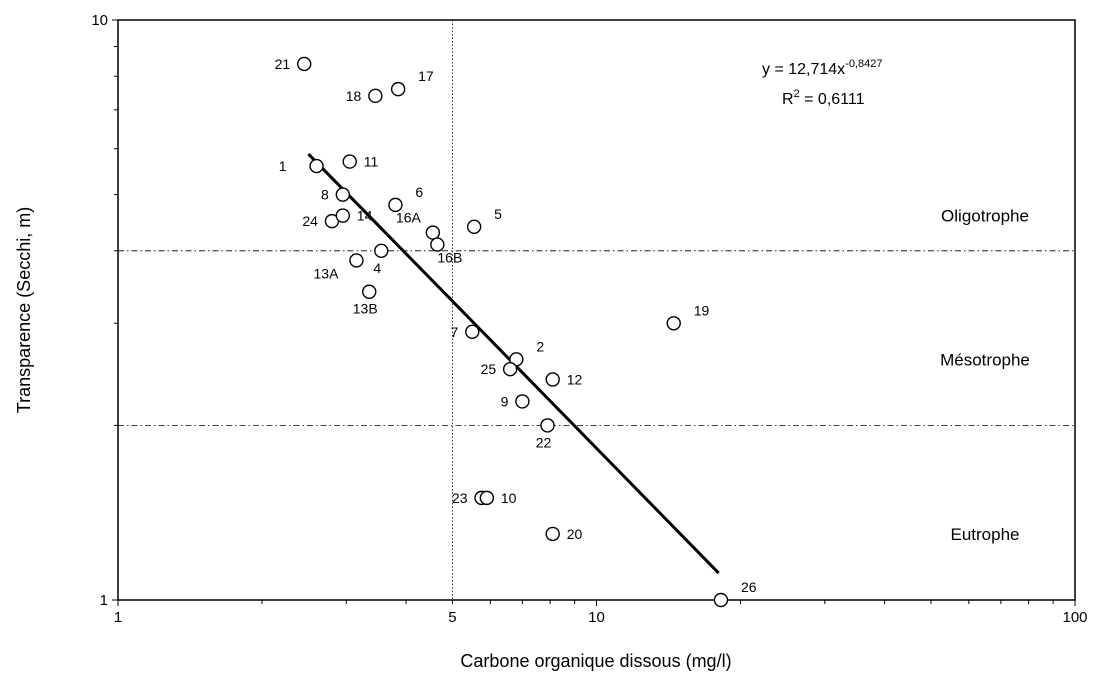 The width and height of the screenshot is (1096, 681). What do you see at coordinates (283, 166) in the screenshot?
I see `point-label: 1` at bounding box center [283, 166].